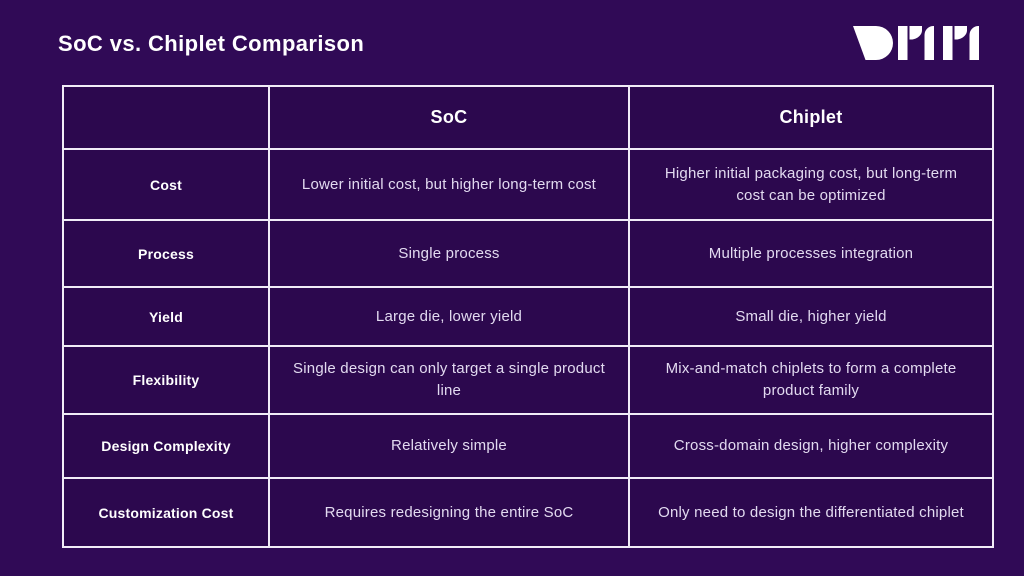 The width and height of the screenshot is (1024, 576). What do you see at coordinates (449, 446) in the screenshot?
I see `soc-cell: Relatively simple` at bounding box center [449, 446].